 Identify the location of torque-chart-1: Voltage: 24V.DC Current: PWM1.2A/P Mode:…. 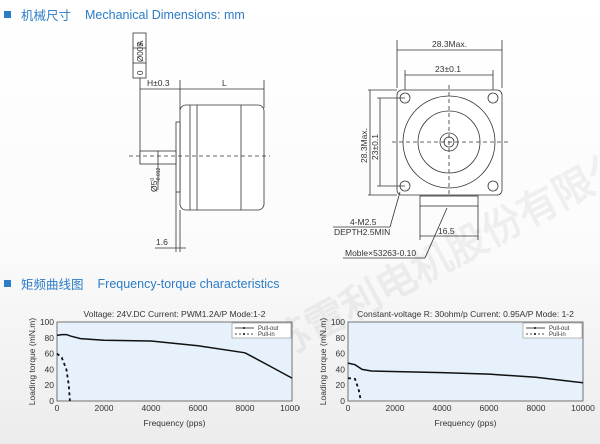
(163, 368).